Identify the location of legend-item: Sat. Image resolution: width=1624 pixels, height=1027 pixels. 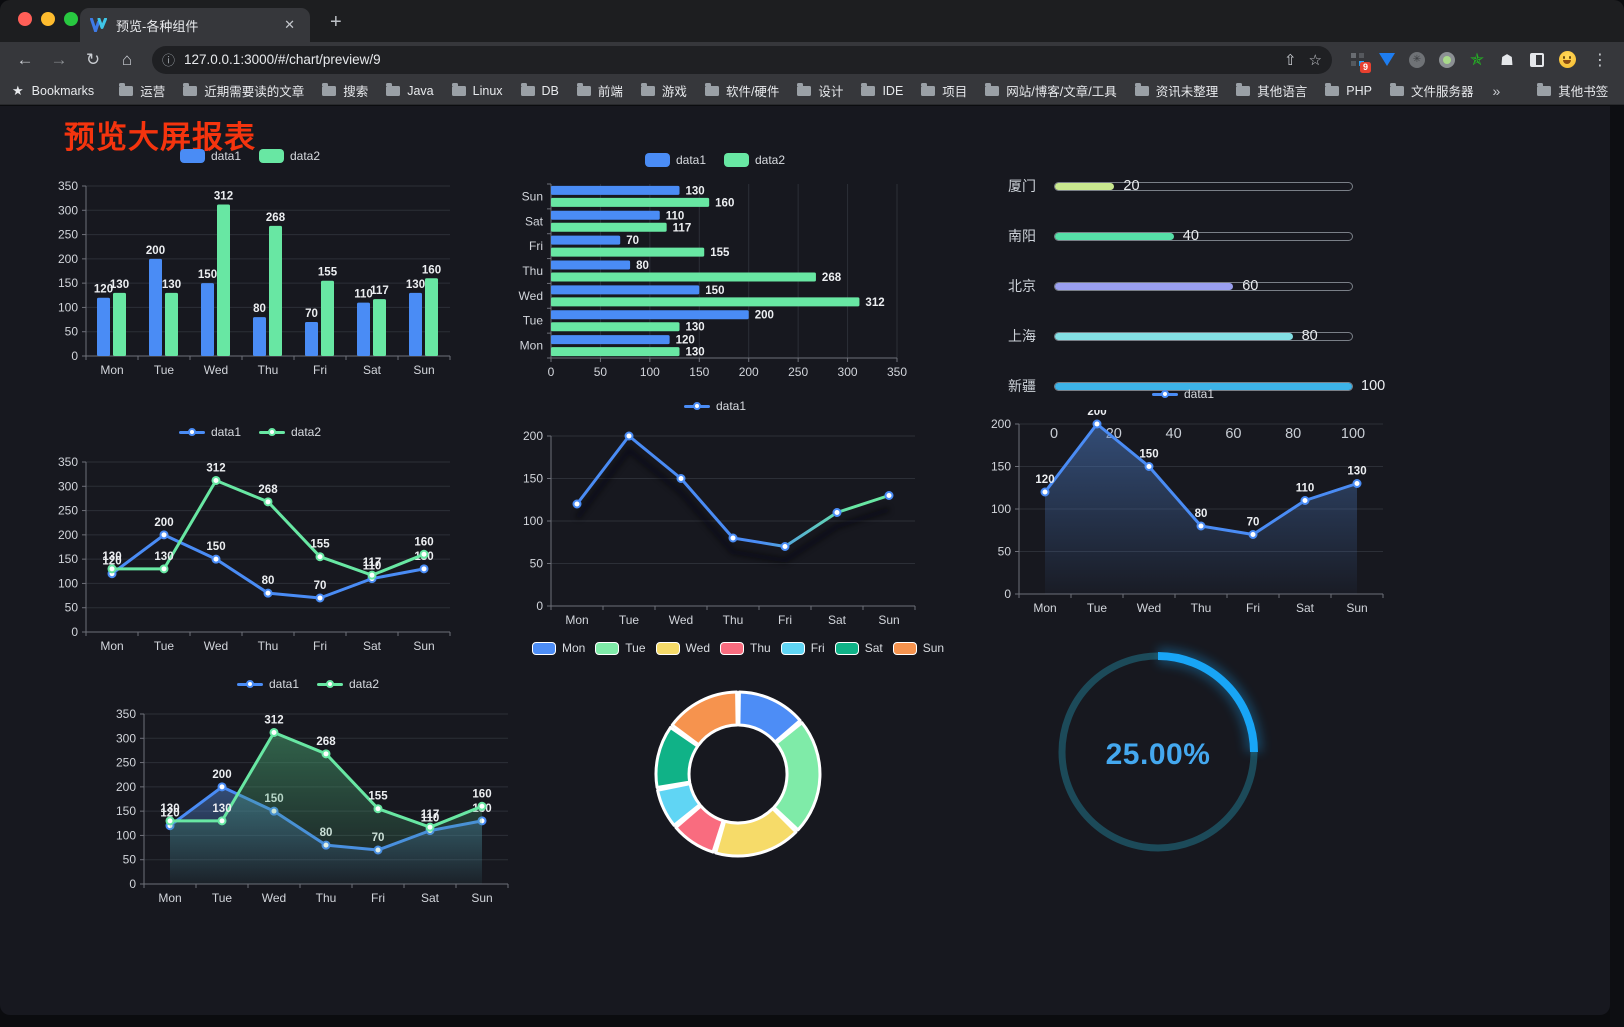
(858, 648).